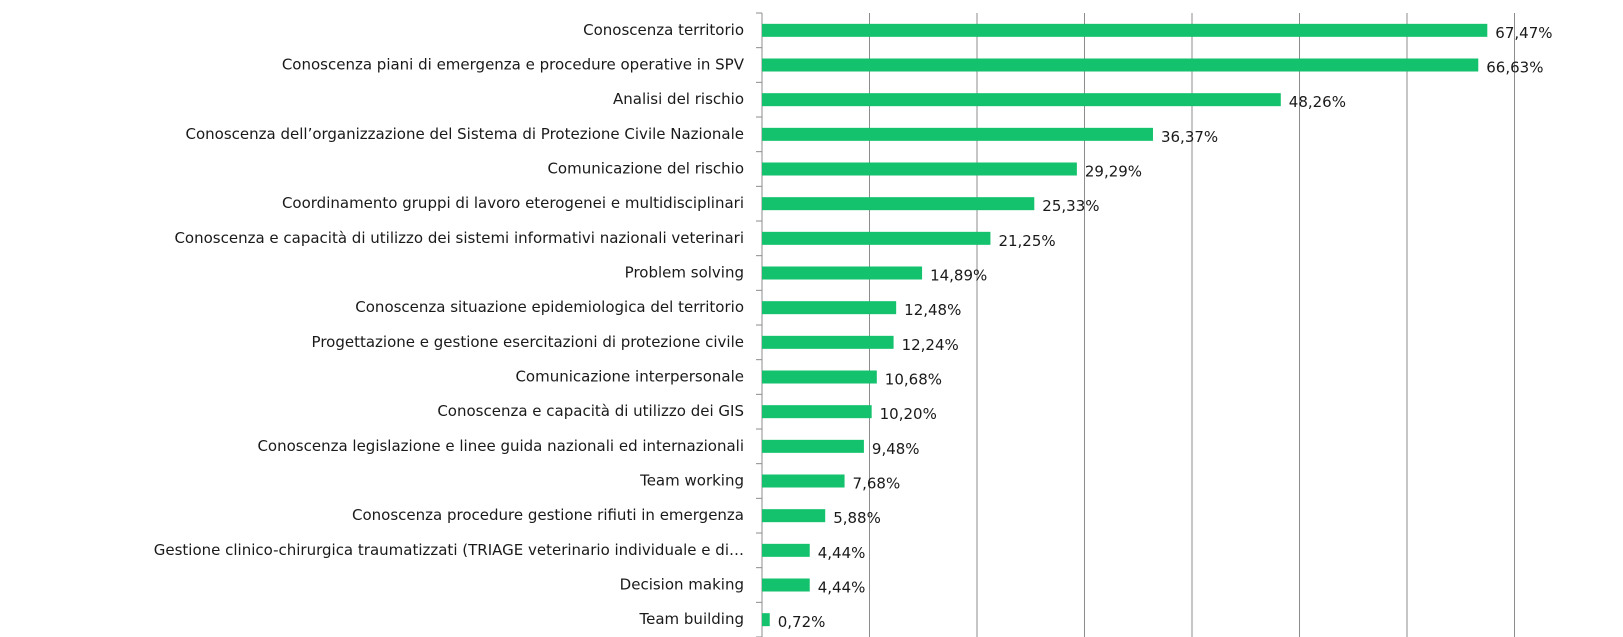 The height and width of the screenshot is (637, 1623). Describe the element at coordinates (1317, 102) in the screenshot. I see `value-label: 48,26%` at that location.